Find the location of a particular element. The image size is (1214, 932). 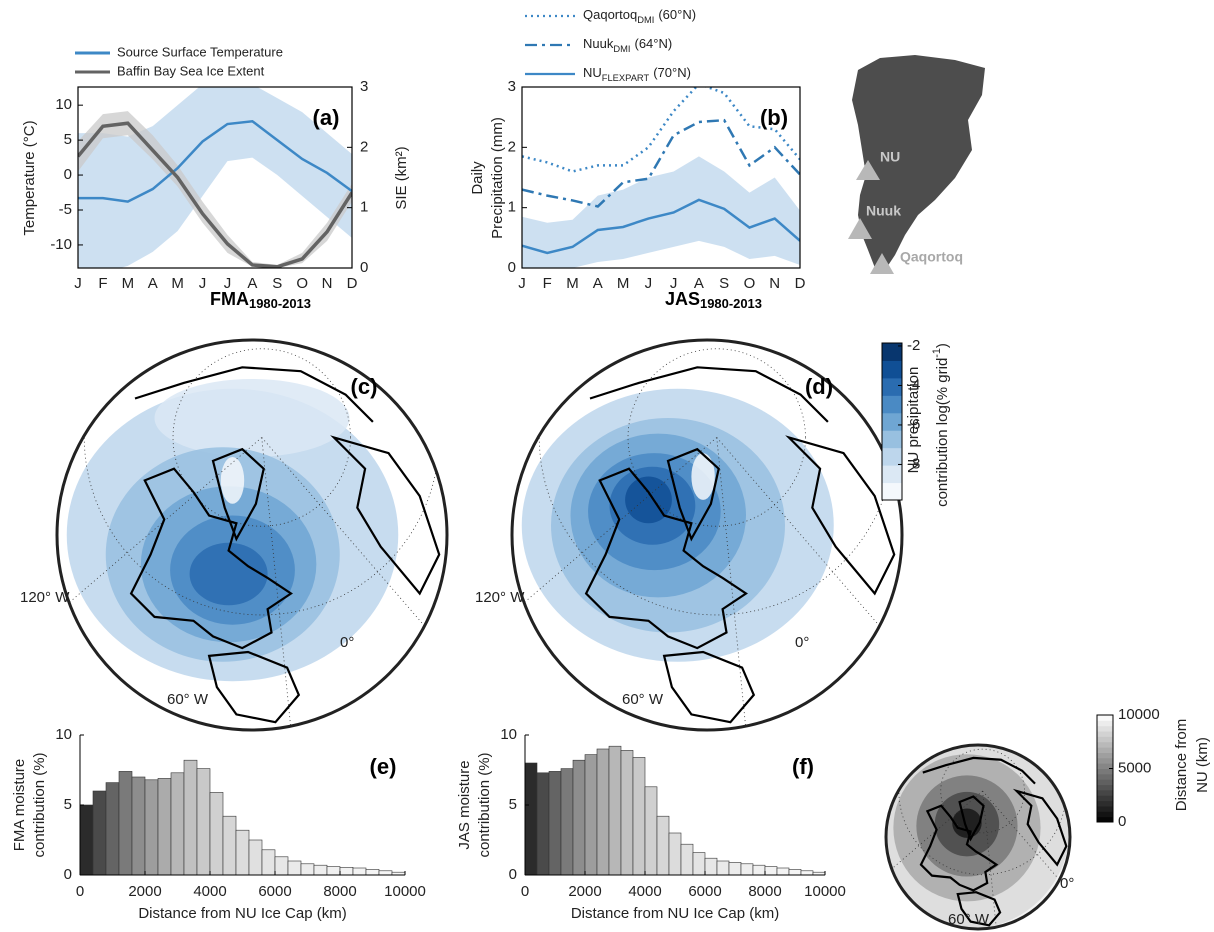

series-line is located at coordinates (215, 161).